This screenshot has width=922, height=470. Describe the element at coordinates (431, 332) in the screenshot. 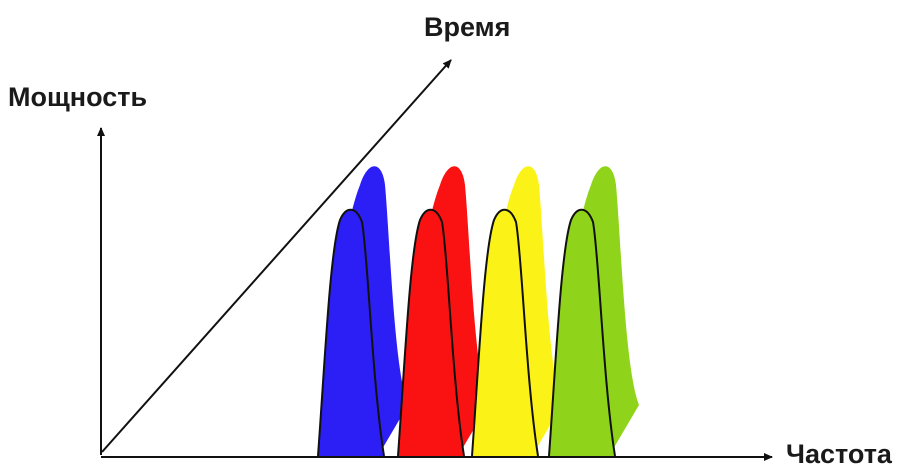

I see `red-pulse-front-outline` at that location.